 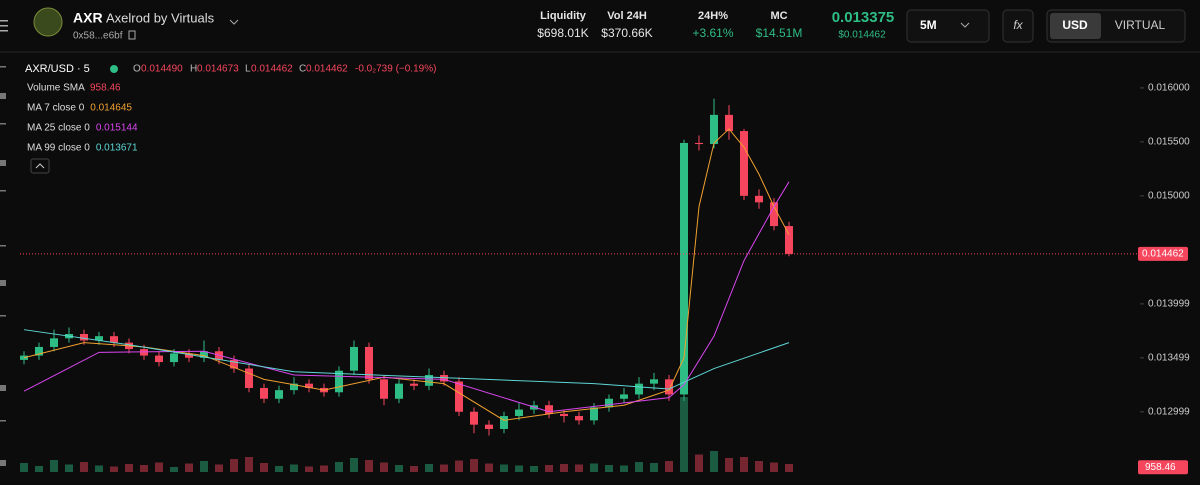 I want to click on currency-option: USD, so click(x=1075, y=25).